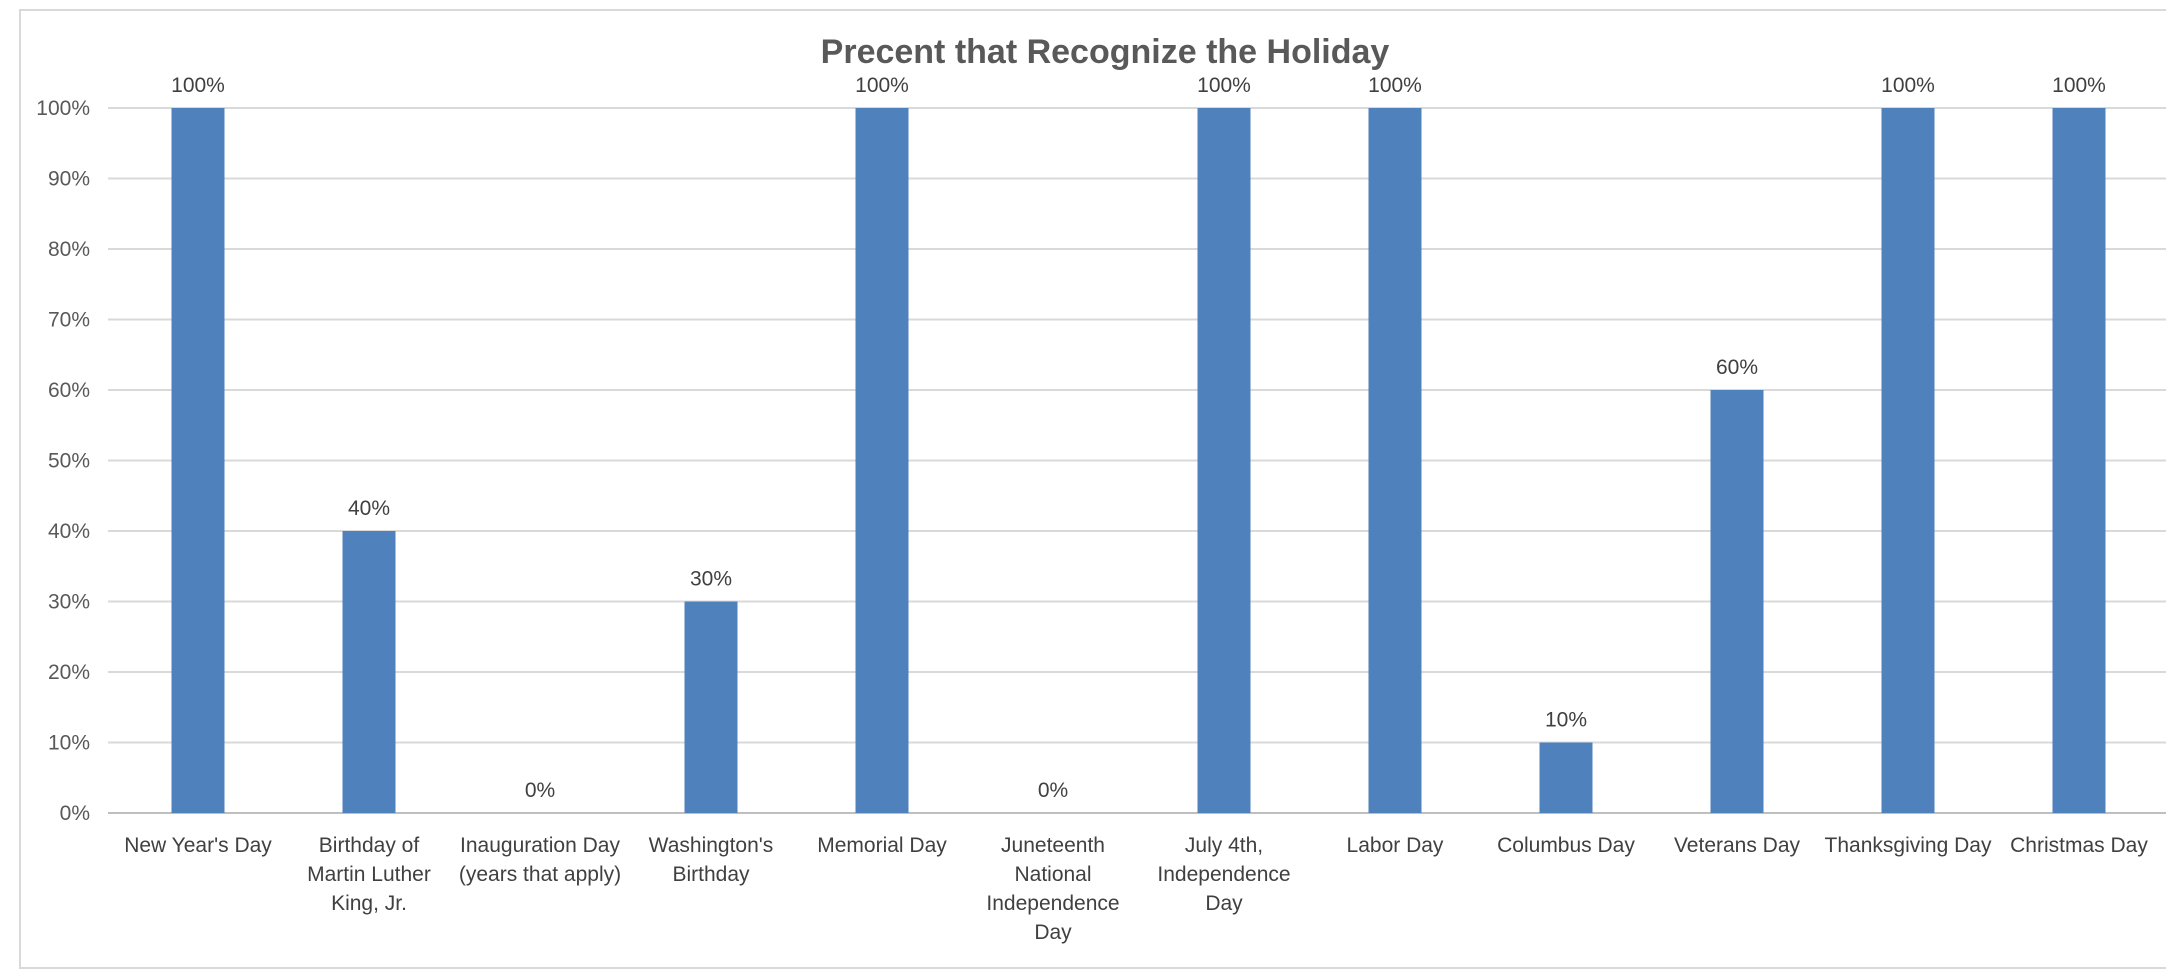  I want to click on y-tick-label: 80%, so click(69, 249).